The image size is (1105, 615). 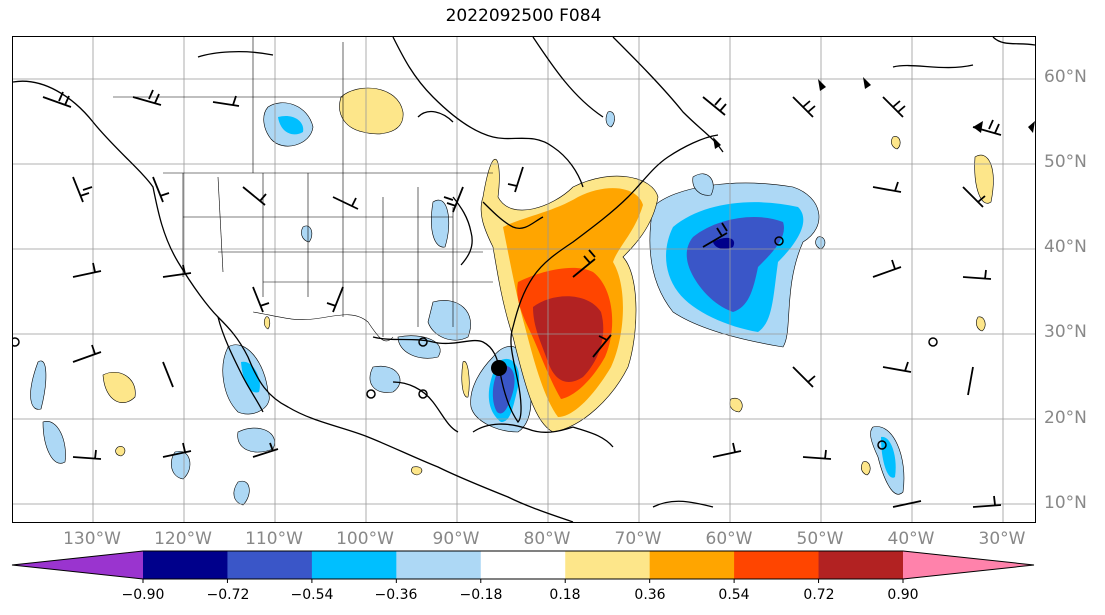 What do you see at coordinates (819, 595) in the screenshot?
I see `colorbar-tick: 0.72` at bounding box center [819, 595].